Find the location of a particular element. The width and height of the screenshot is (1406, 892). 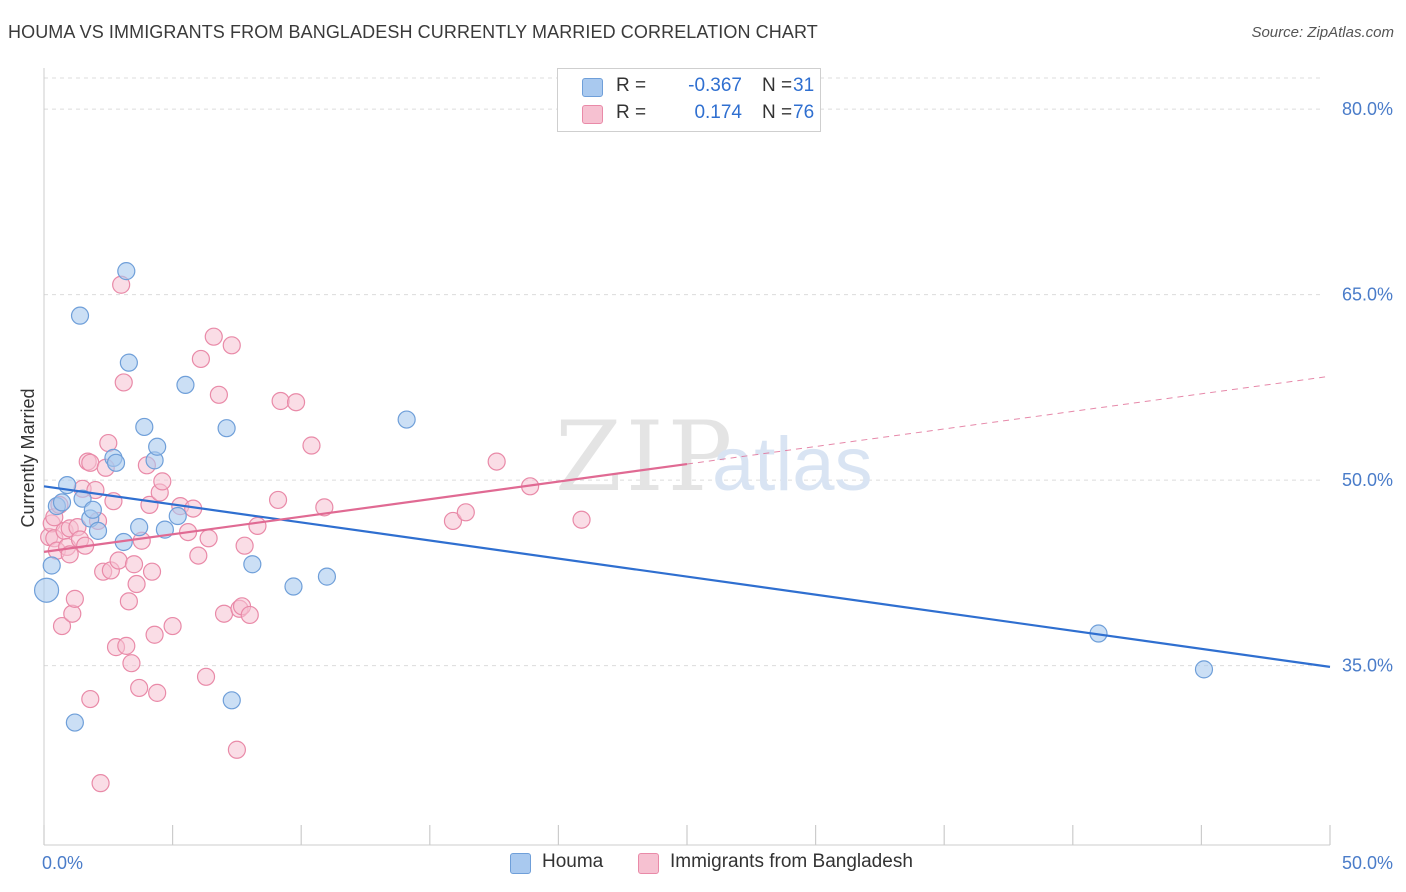

zipatlas-watermark: ZIP atlas is located at coordinates (714, 457).